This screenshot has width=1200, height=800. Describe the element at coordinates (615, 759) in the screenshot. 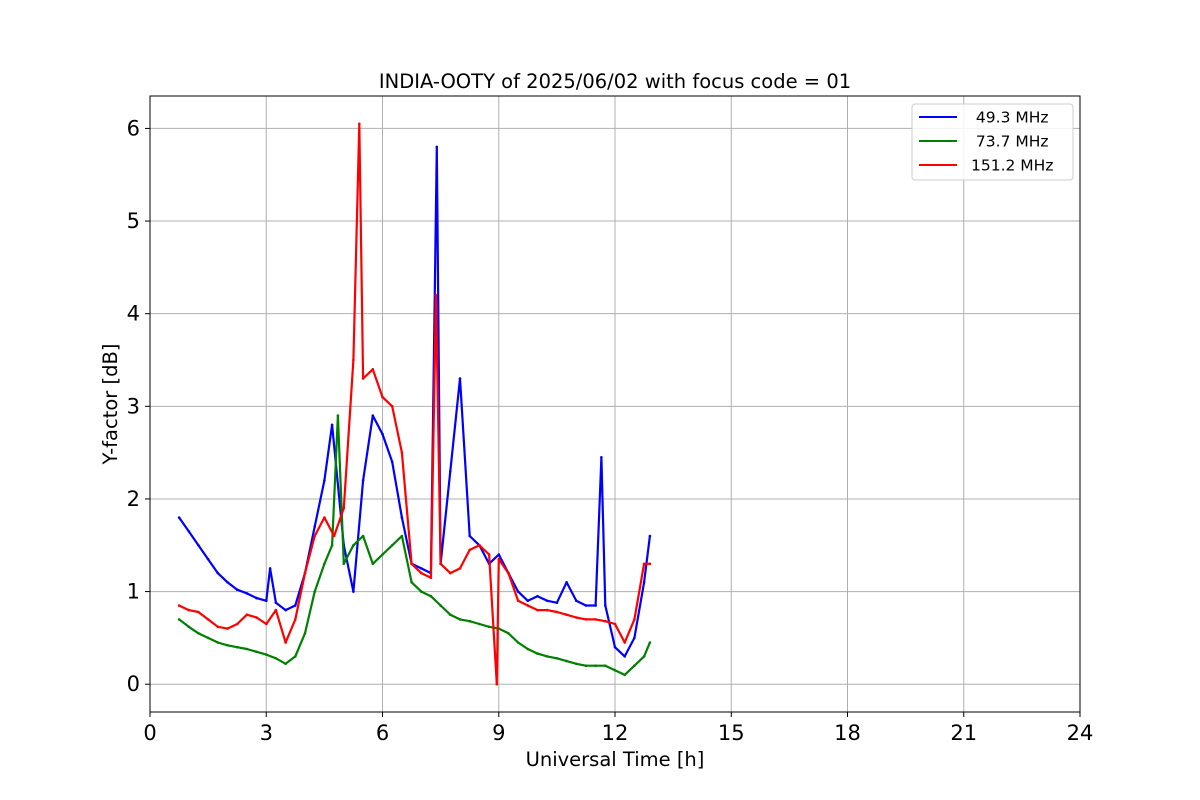

I see `x-axis-label: Universal Time [h]` at that location.